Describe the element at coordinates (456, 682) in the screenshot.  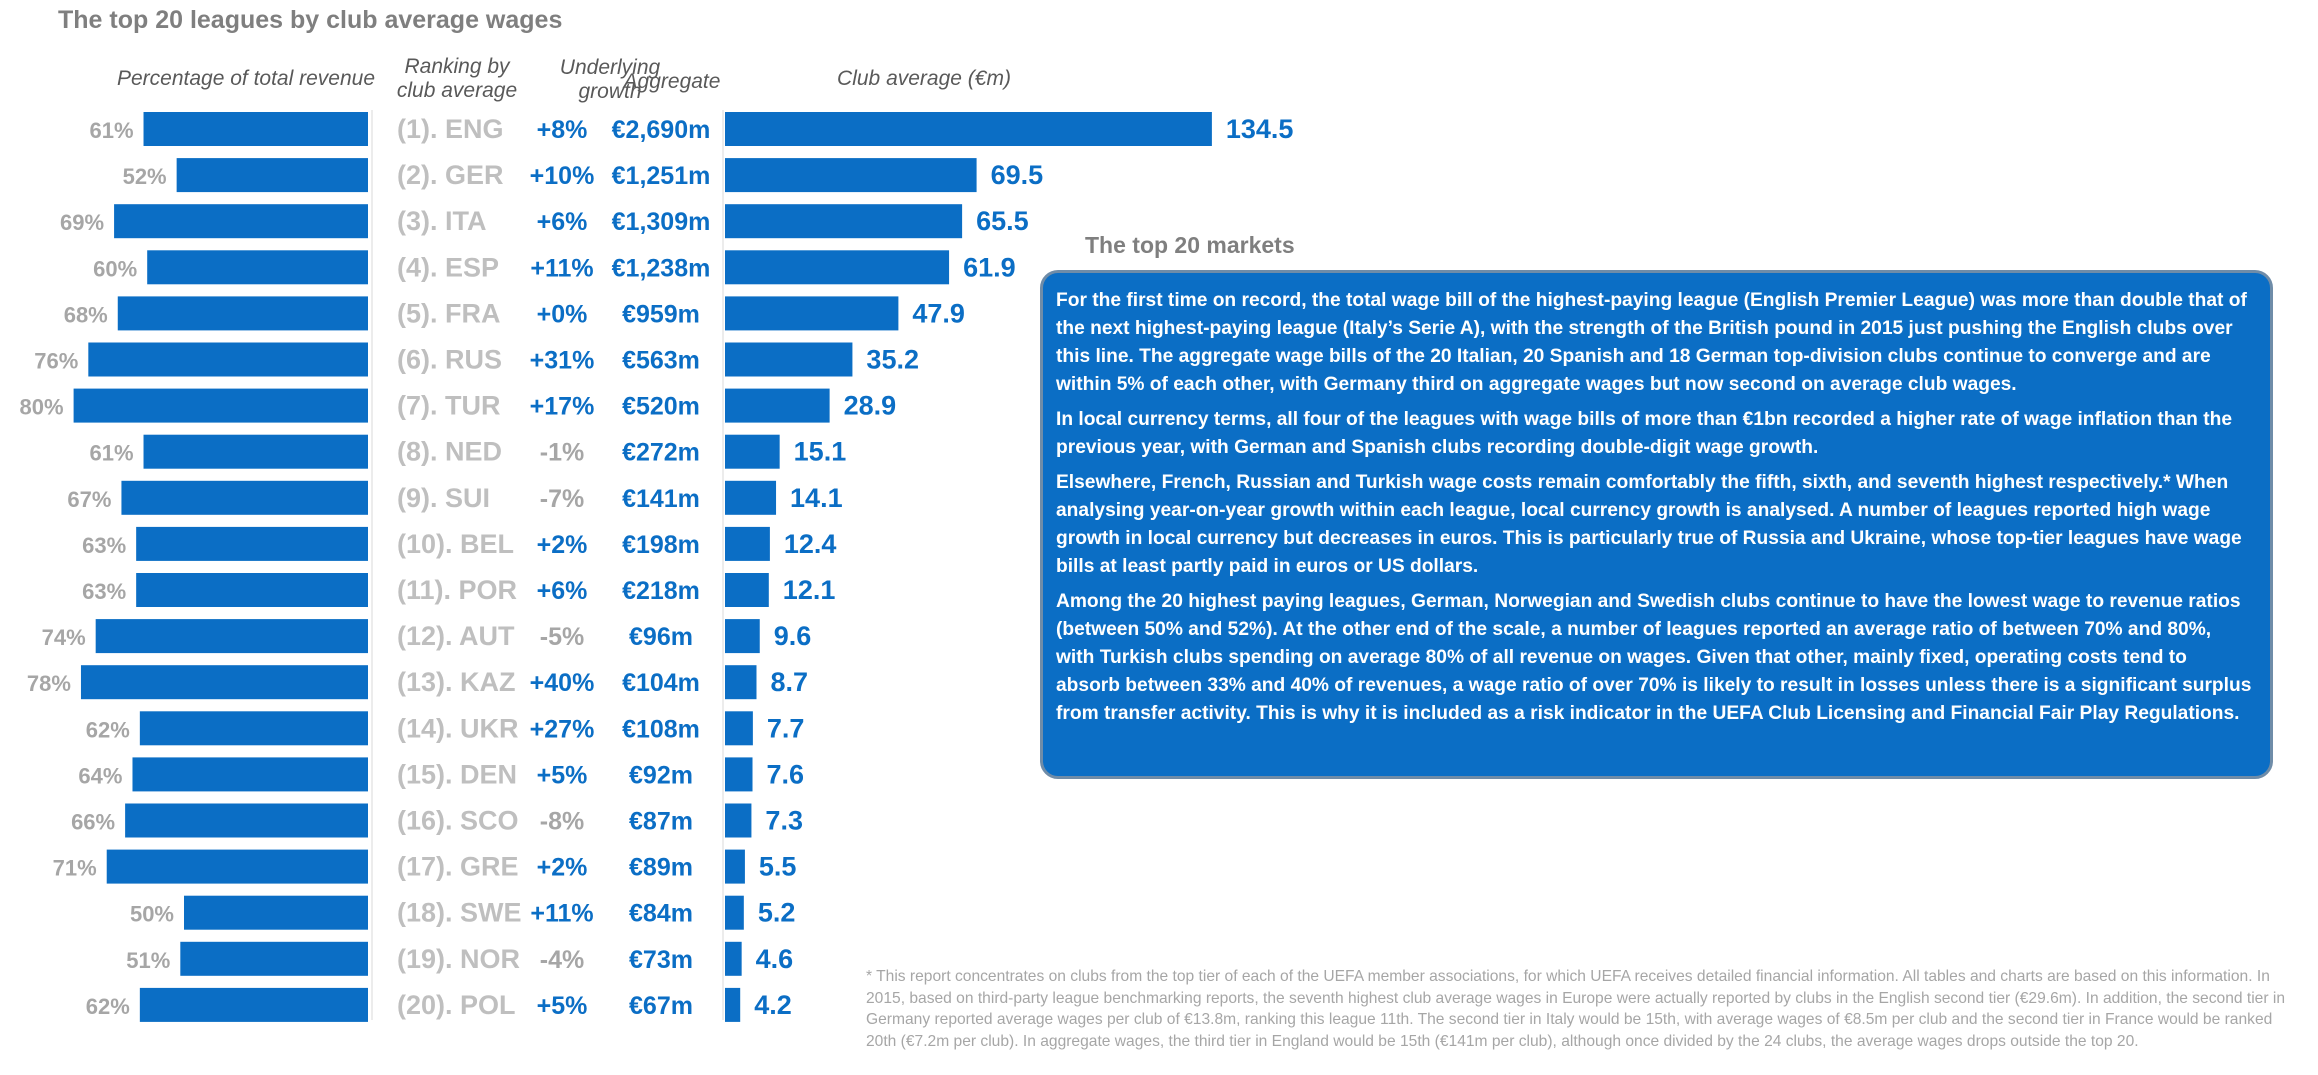
I see `rank-label: (13). KAZ` at that location.